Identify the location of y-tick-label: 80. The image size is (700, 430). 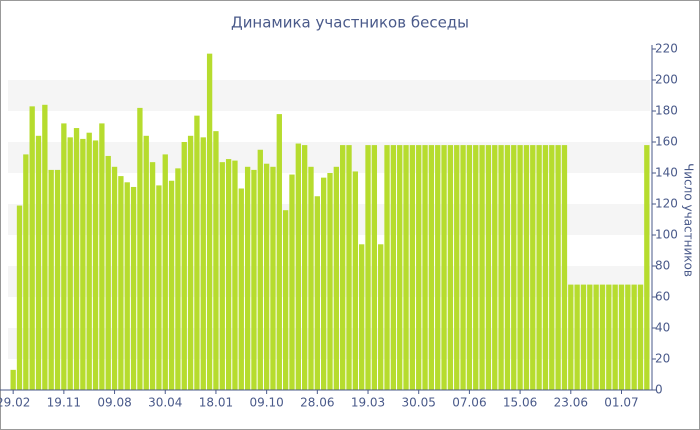
(662, 266).